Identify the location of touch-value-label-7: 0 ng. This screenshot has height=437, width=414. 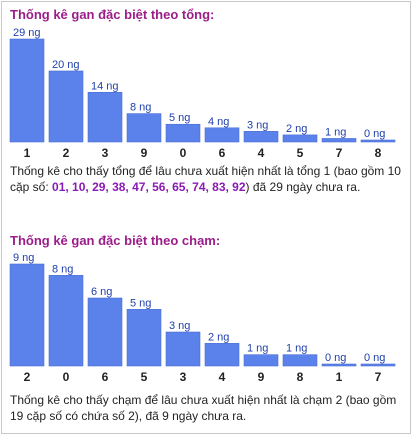
(374, 358).